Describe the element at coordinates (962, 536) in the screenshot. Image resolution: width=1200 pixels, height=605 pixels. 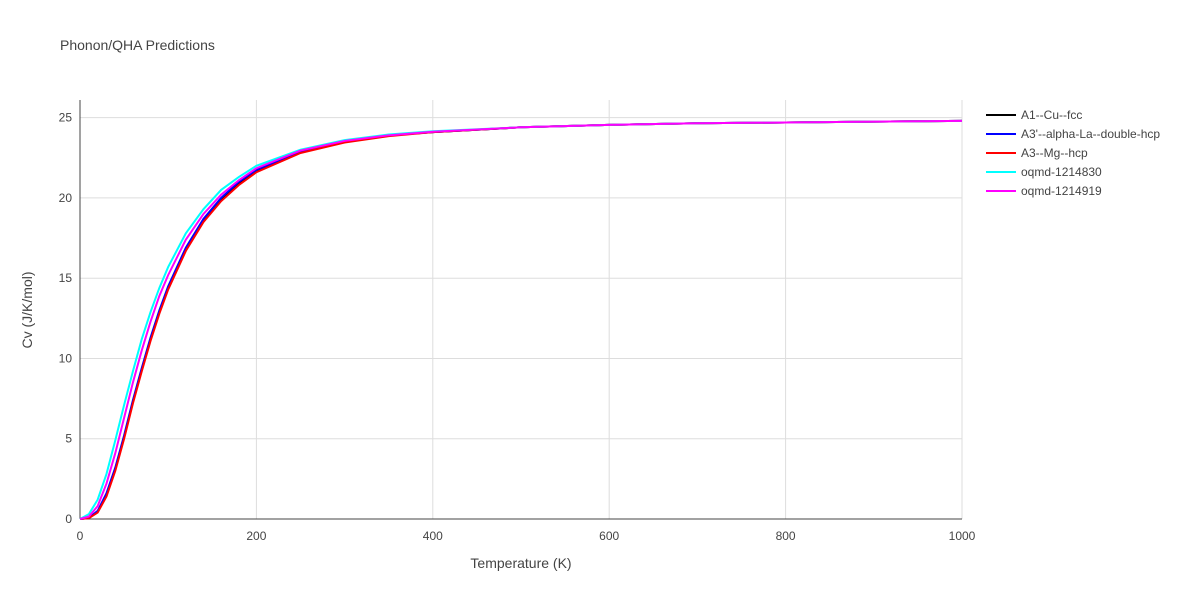
I see `x-tick-label: 1000` at that location.